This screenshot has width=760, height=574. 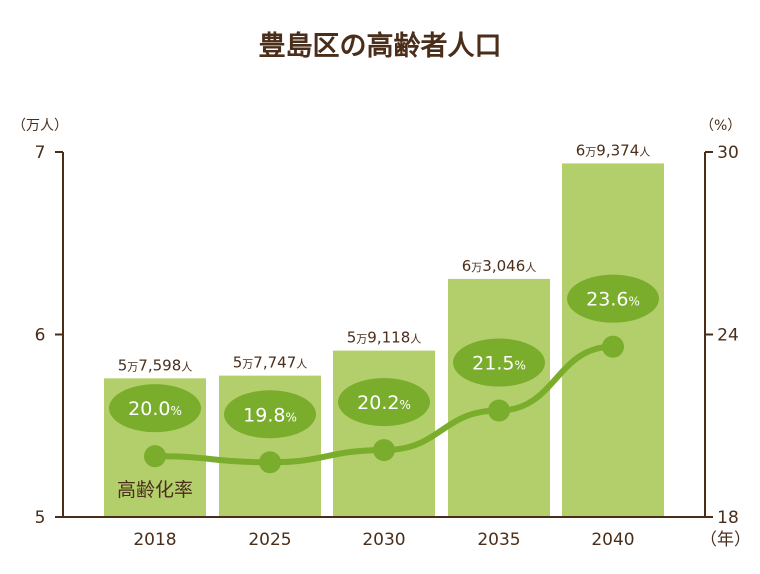 I want to click on aging-rate-label: 20.0%, so click(x=155, y=409).